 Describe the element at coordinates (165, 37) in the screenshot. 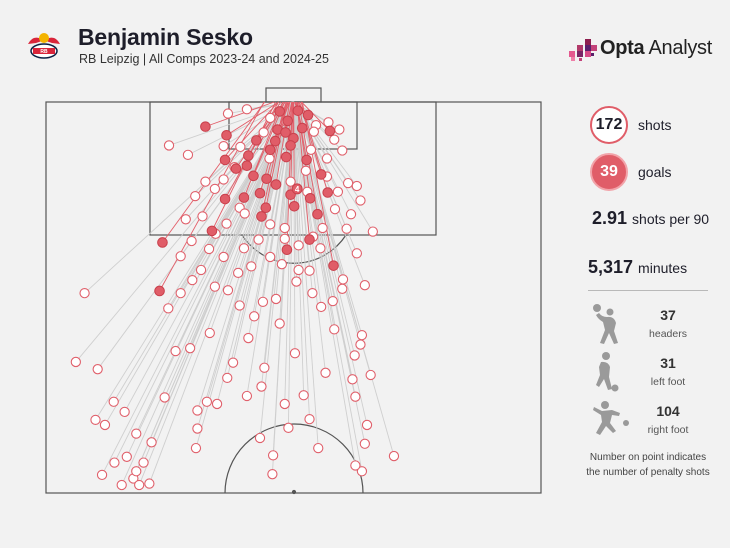

I see `page-title: Benjamin Sesko` at that location.